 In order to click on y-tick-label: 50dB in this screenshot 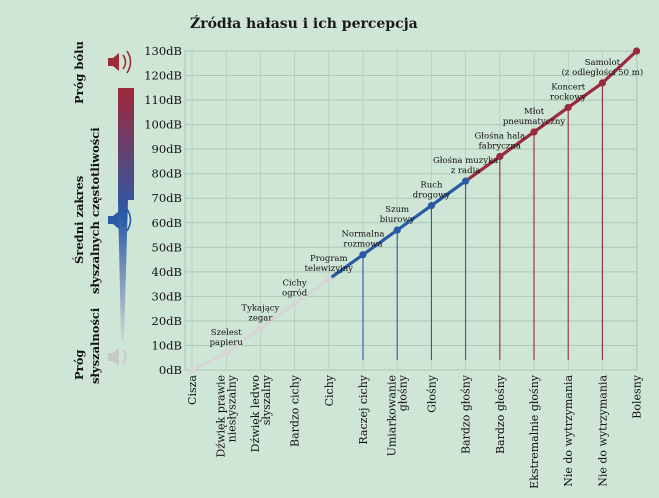, I will do `click(167, 247)`.